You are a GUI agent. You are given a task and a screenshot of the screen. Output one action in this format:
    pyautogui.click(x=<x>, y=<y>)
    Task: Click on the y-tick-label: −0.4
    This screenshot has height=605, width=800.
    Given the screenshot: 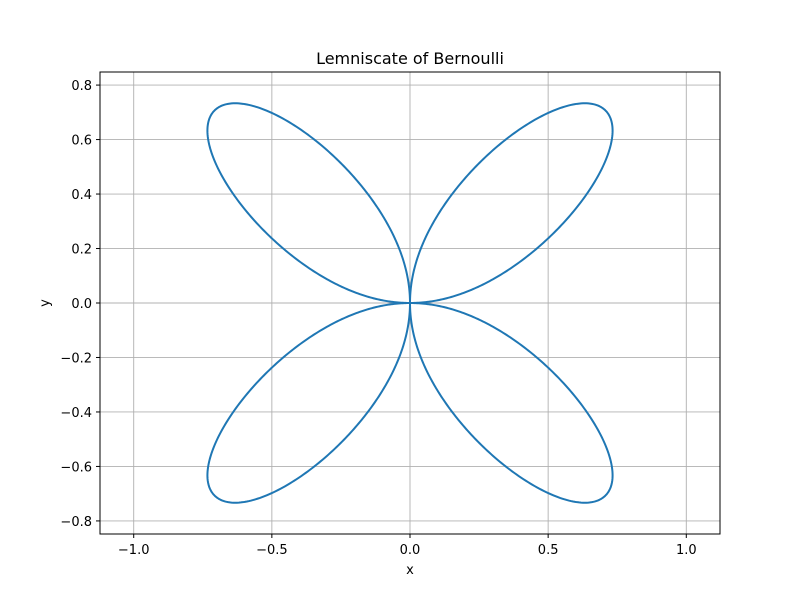 What is the action you would take?
    pyautogui.click(x=76, y=413)
    